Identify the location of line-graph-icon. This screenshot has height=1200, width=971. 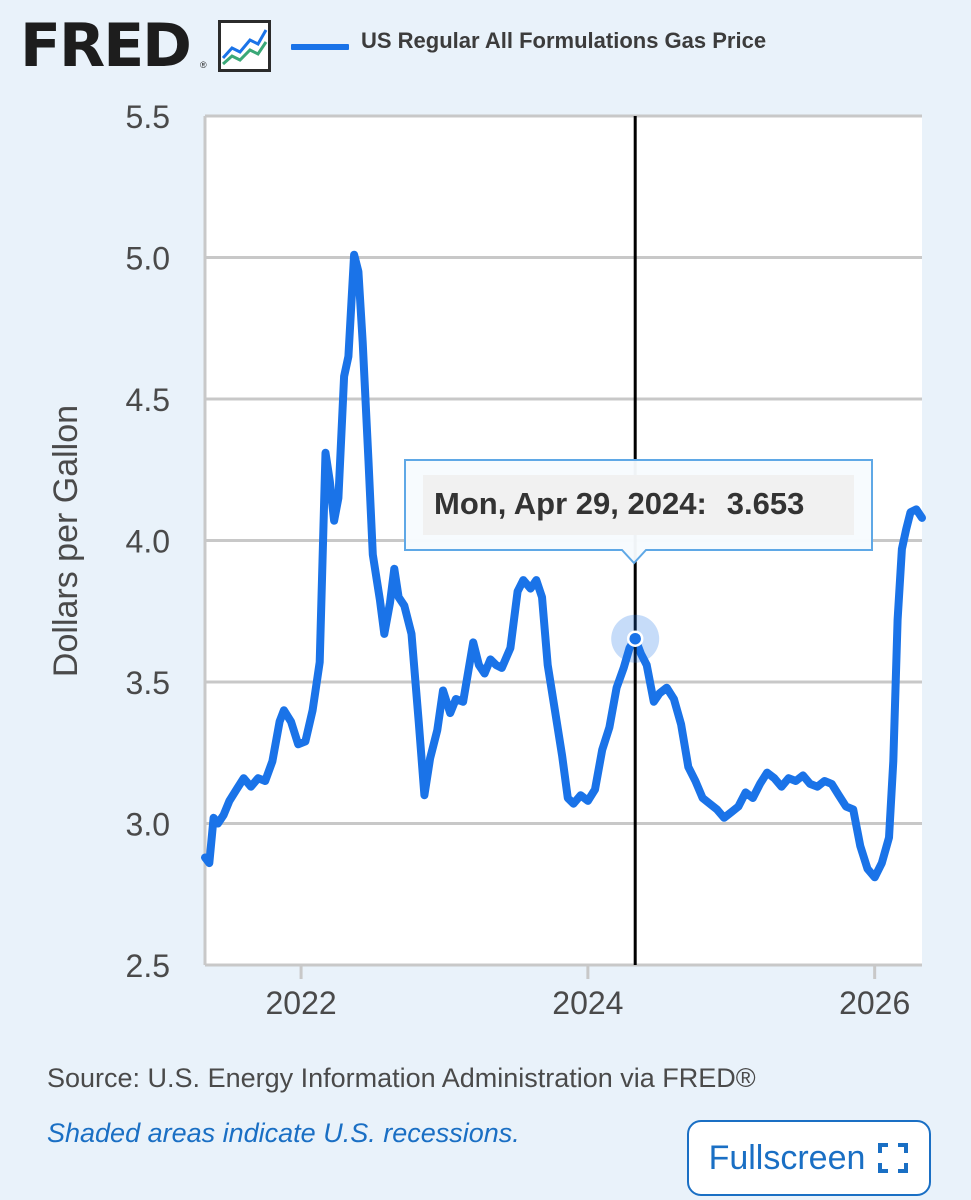
(244, 46).